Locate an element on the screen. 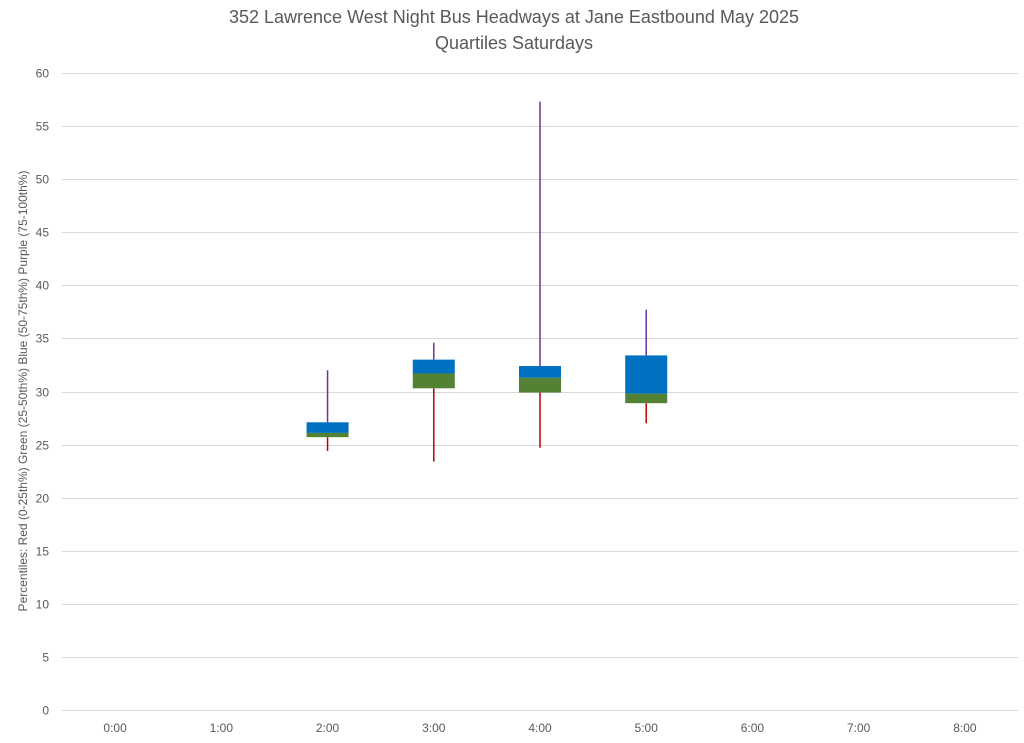 The width and height of the screenshot is (1024, 743). y-tick-label: 40 is located at coordinates (43, 286).